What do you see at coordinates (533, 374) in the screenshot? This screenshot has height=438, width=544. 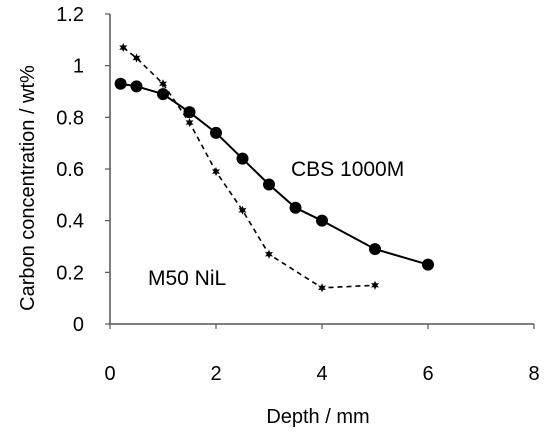 I see `x-tick-label: 8` at bounding box center [533, 374].